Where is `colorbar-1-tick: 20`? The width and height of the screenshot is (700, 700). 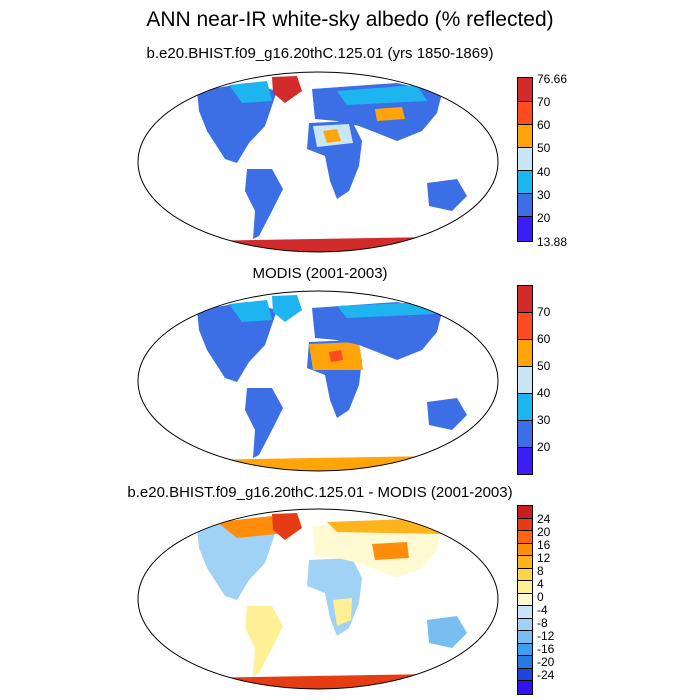
colorbar-1-tick: 20 is located at coordinates (544, 218).